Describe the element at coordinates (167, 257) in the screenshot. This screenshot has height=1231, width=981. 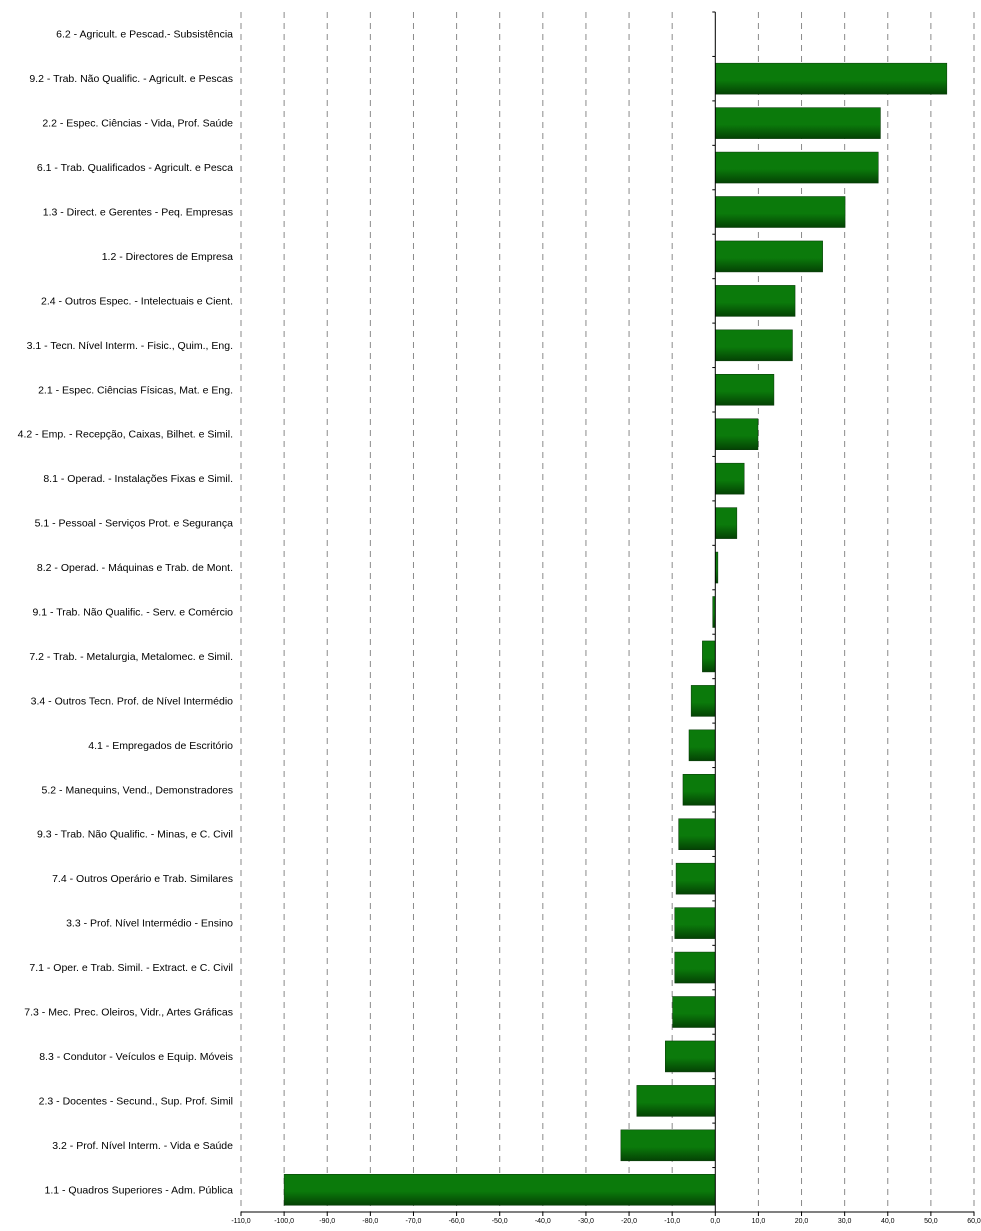
I see `category-label: 1.2 - Directores de Empresa` at that location.